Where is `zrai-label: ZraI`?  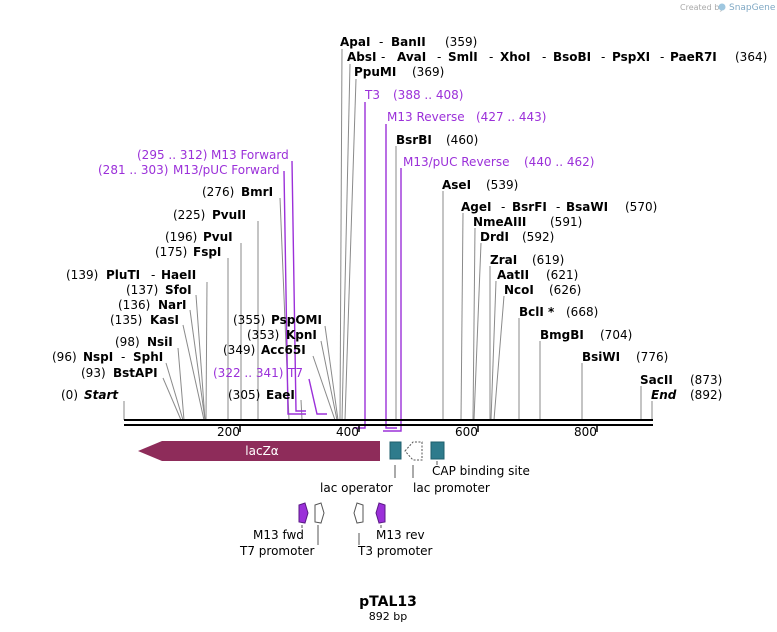 zrai-label: ZraI is located at coordinates (503, 260).